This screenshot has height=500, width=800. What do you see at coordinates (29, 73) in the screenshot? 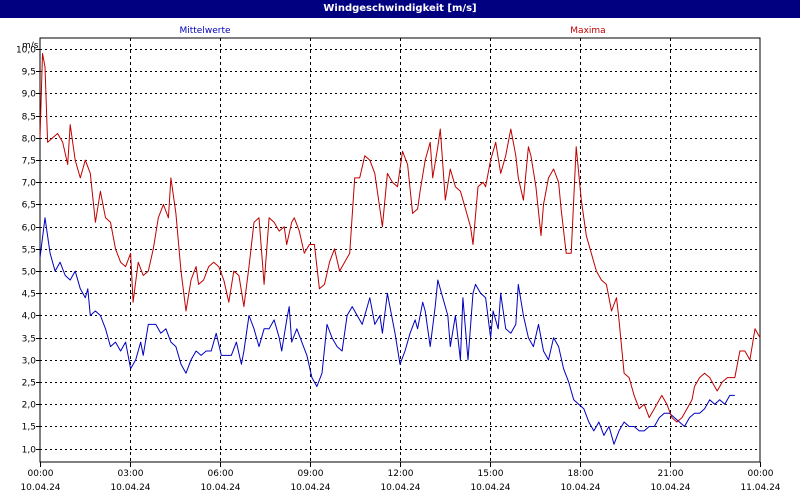
I see `y-tick-label: 9,5` at bounding box center [29, 73].